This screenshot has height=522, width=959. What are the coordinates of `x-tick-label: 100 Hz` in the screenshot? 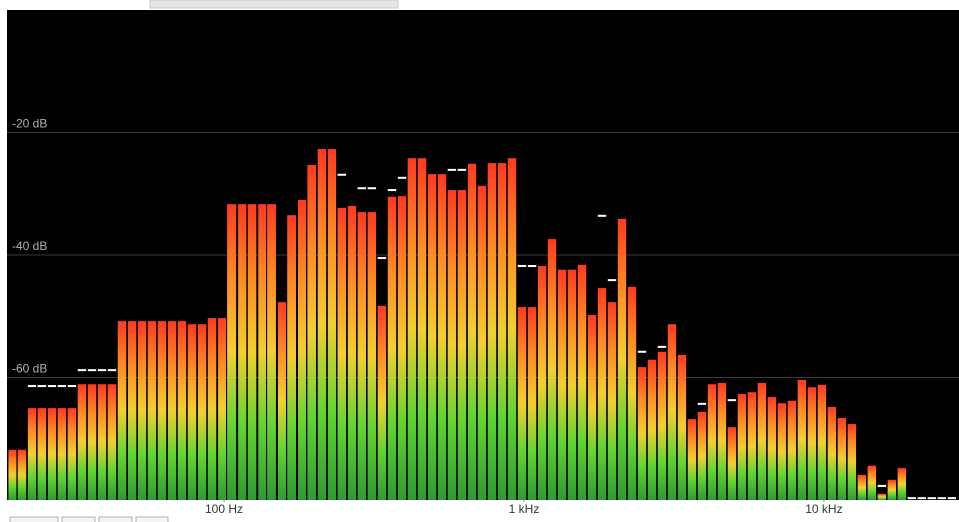 It's located at (224, 509).